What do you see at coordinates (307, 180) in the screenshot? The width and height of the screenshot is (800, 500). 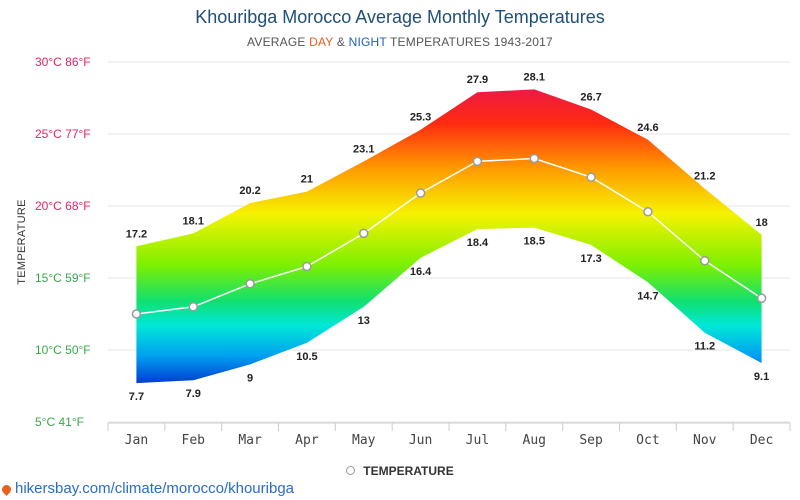 I see `day-value-label: 21` at bounding box center [307, 180].